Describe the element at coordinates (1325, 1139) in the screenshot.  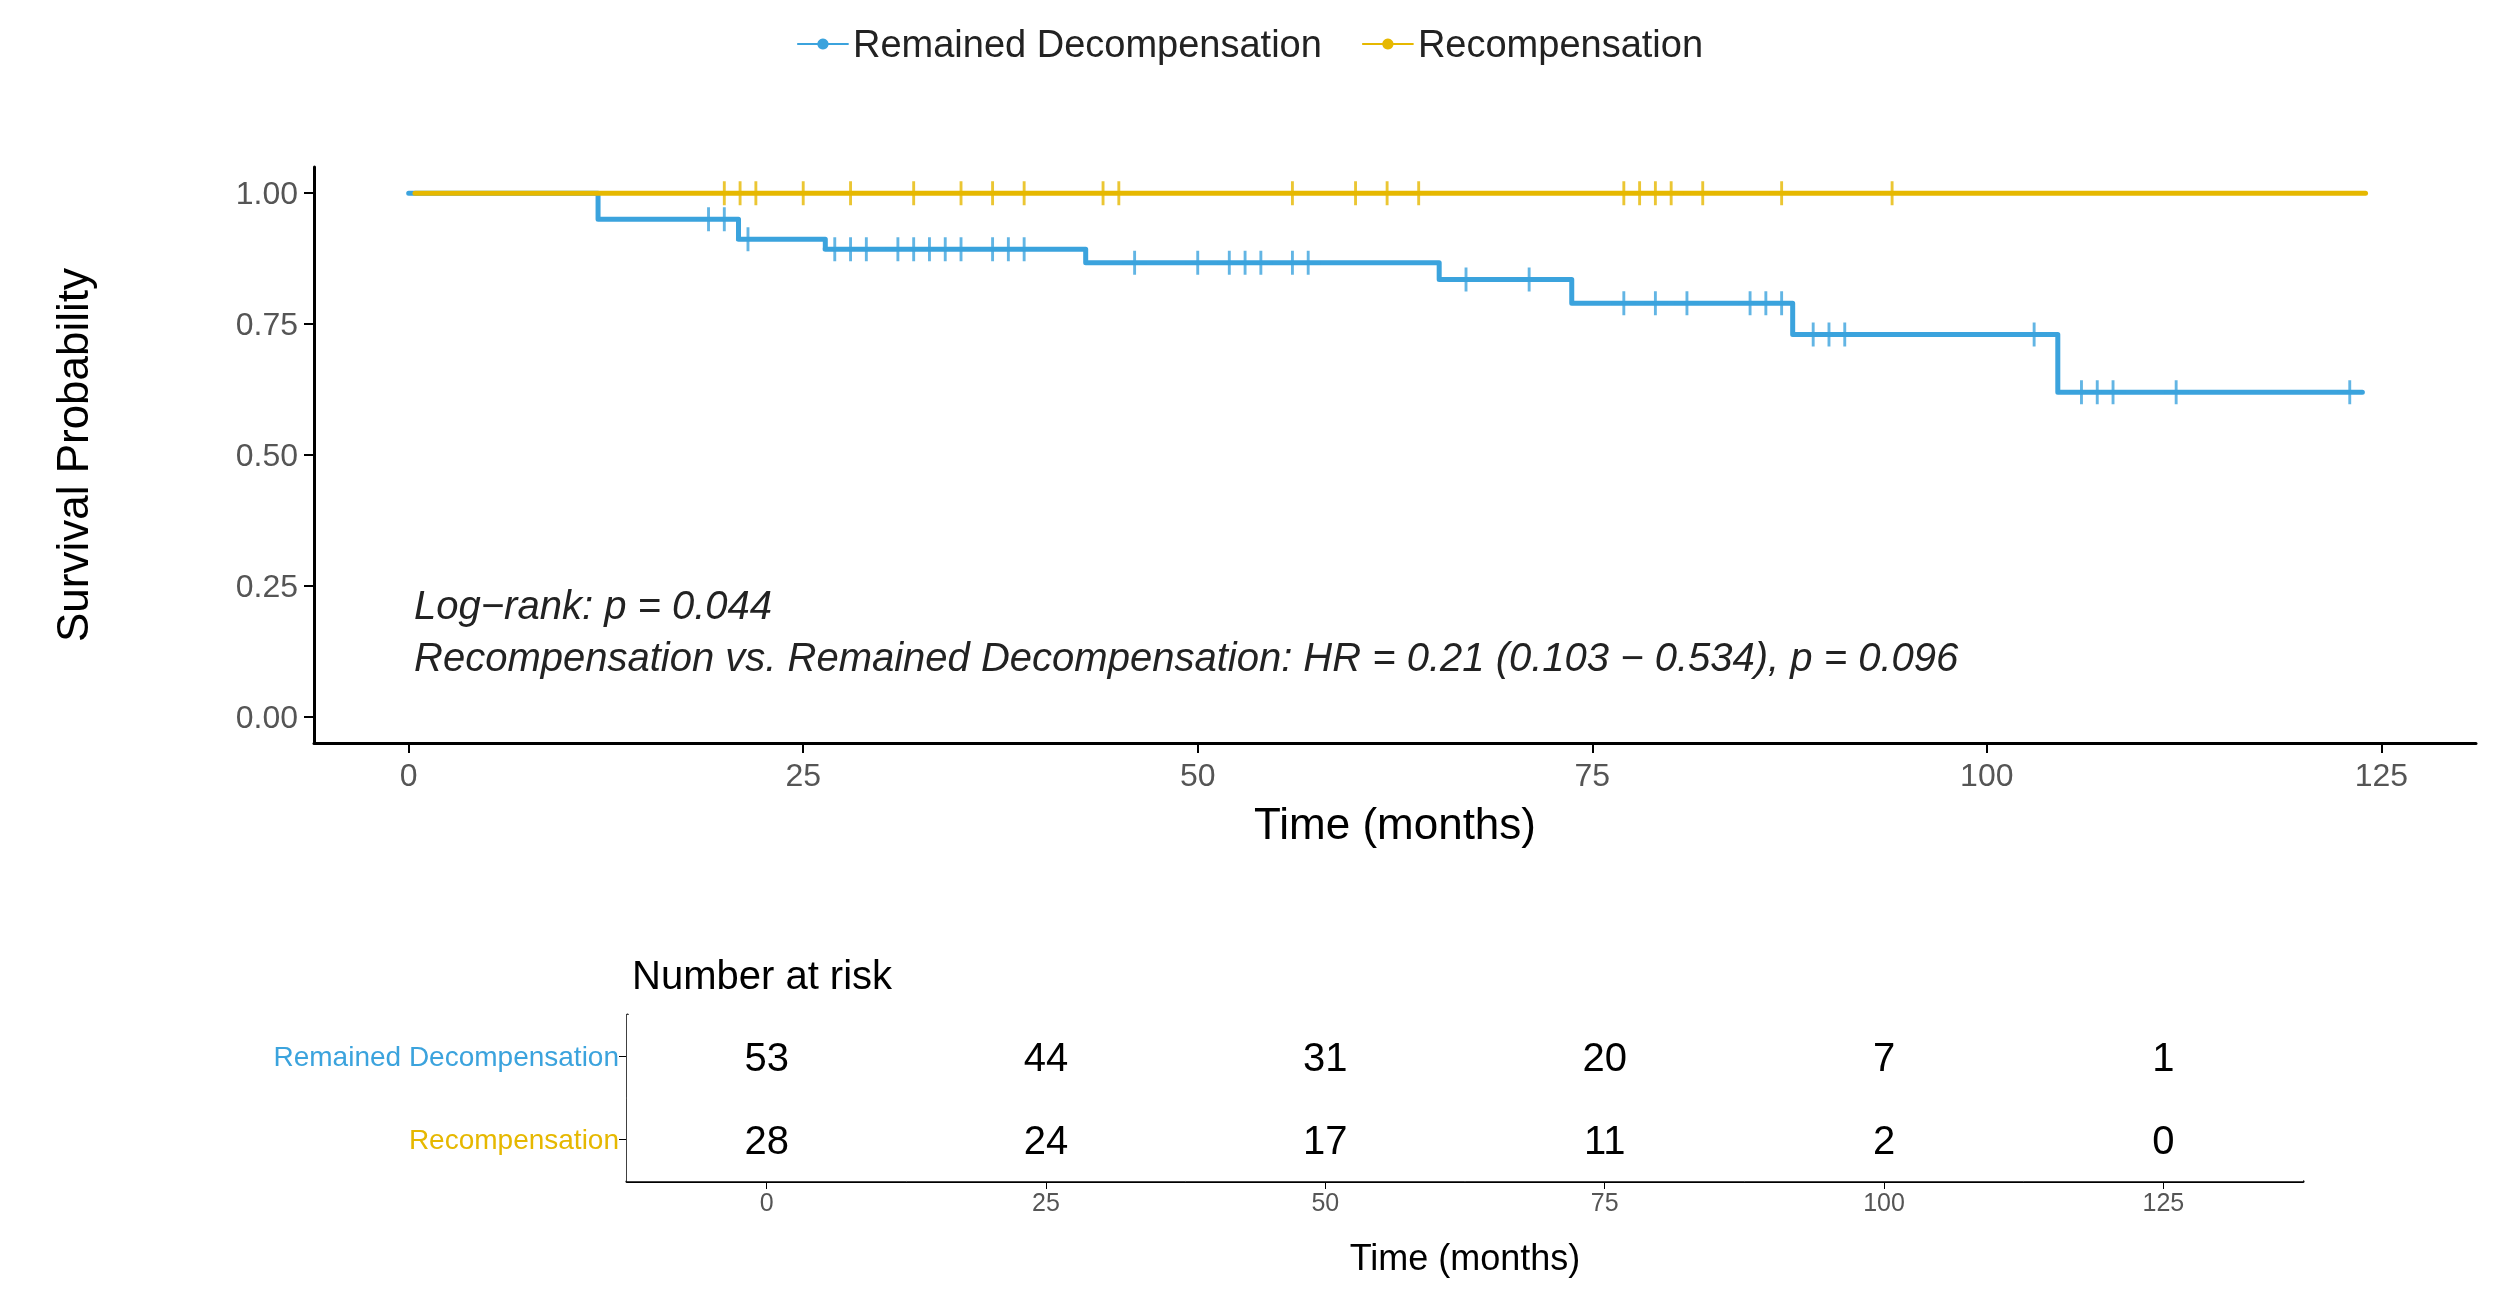
I see `data-label: 17` at that location.